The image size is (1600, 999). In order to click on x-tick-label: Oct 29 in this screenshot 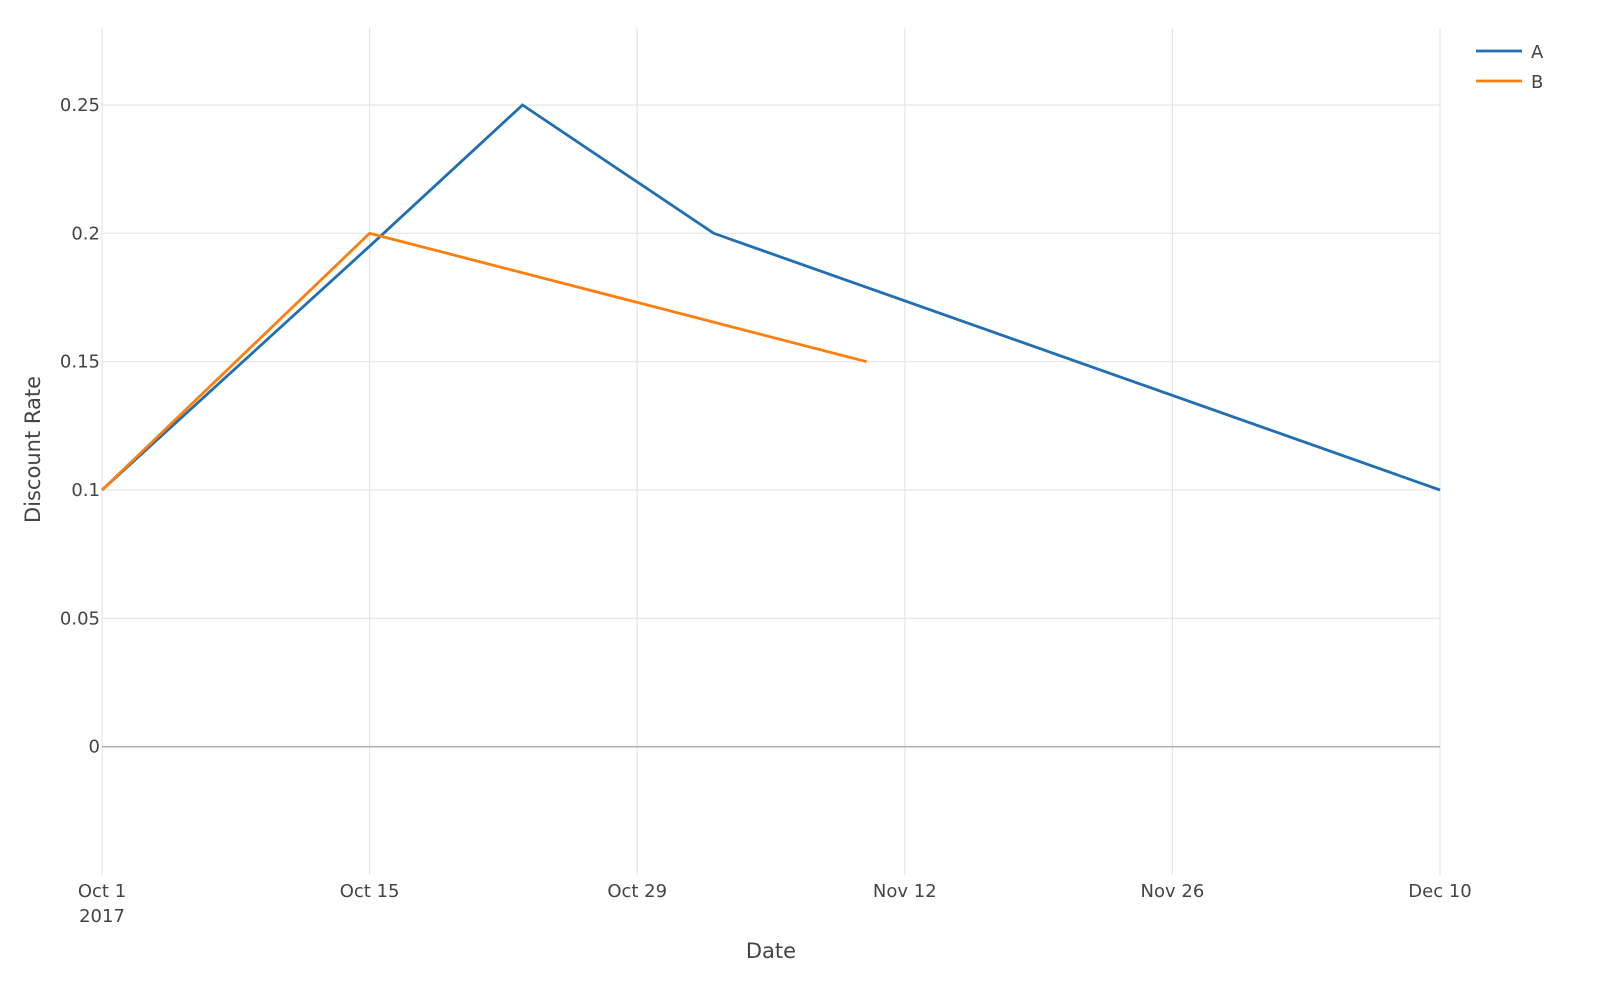, I will do `click(637, 891)`.